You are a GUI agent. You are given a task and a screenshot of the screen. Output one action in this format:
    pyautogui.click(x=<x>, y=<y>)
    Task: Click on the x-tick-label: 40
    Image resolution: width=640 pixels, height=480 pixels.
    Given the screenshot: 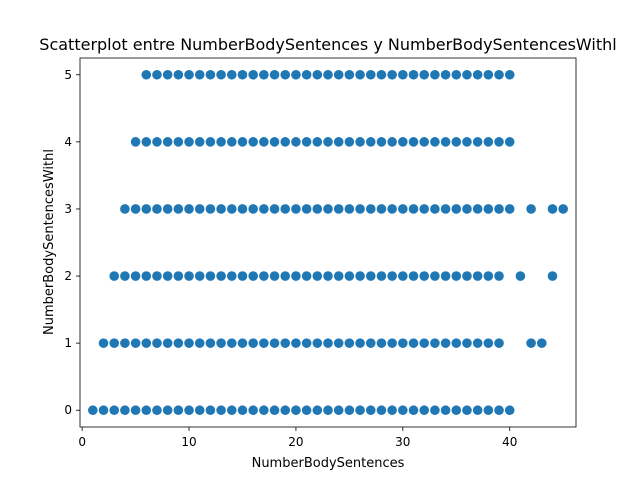 What is the action you would take?
    pyautogui.click(x=509, y=442)
    